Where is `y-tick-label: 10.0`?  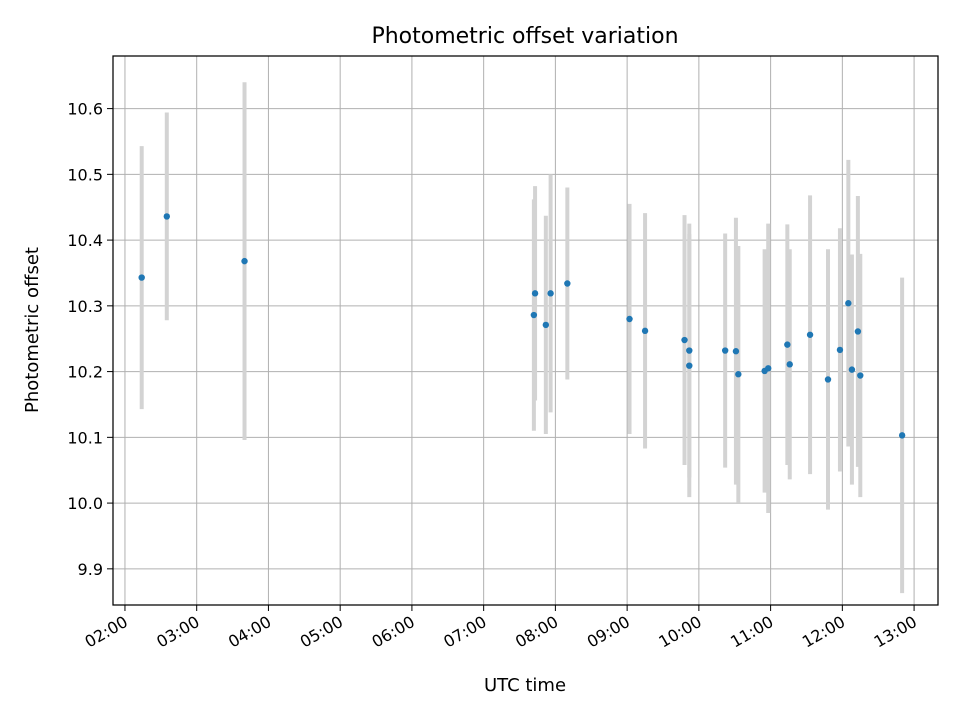 y-tick-label: 10.0 is located at coordinates (85, 503).